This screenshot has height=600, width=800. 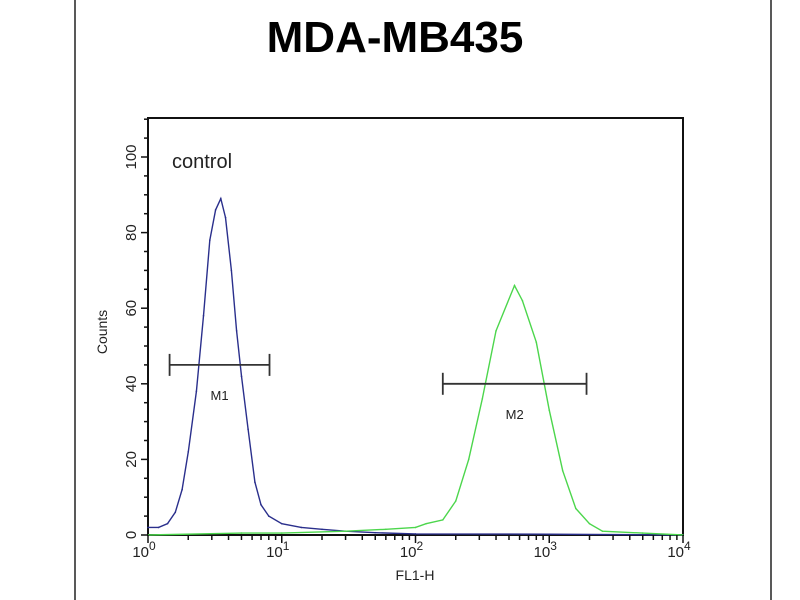 What do you see at coordinates (131, 535) in the screenshot?
I see `y-tick-label: 0` at bounding box center [131, 535].